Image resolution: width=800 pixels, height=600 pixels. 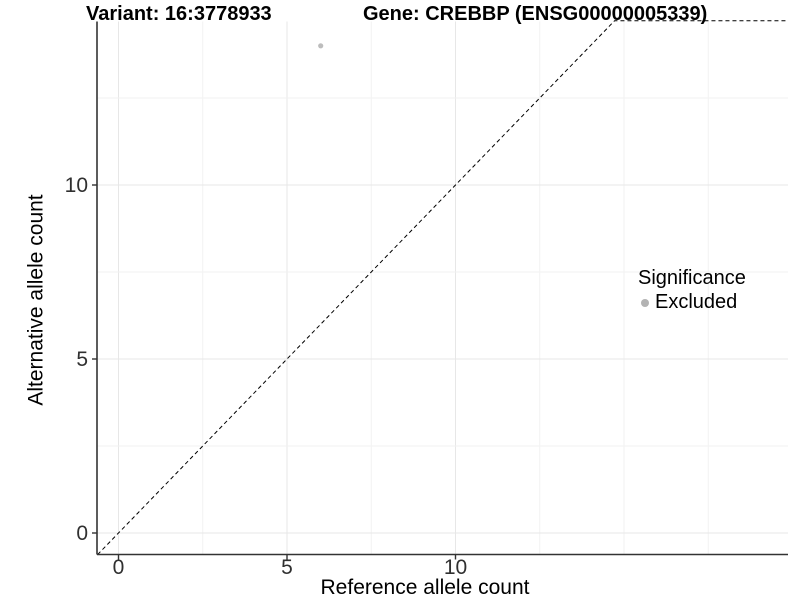 I want to click on legend-title: Significance, so click(x=692, y=278).